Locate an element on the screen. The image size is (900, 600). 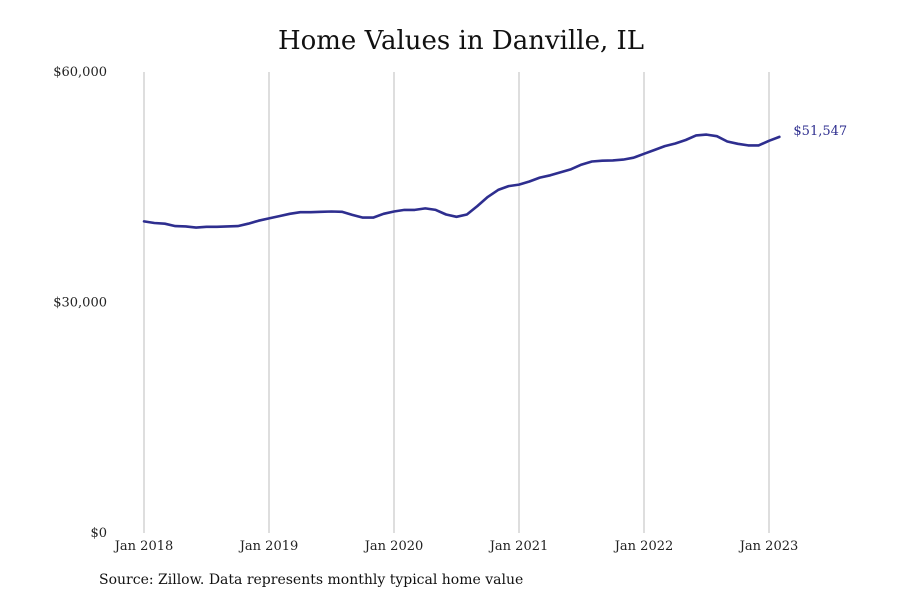
x-tick-label: Jan 2019 is located at coordinates (268, 546).